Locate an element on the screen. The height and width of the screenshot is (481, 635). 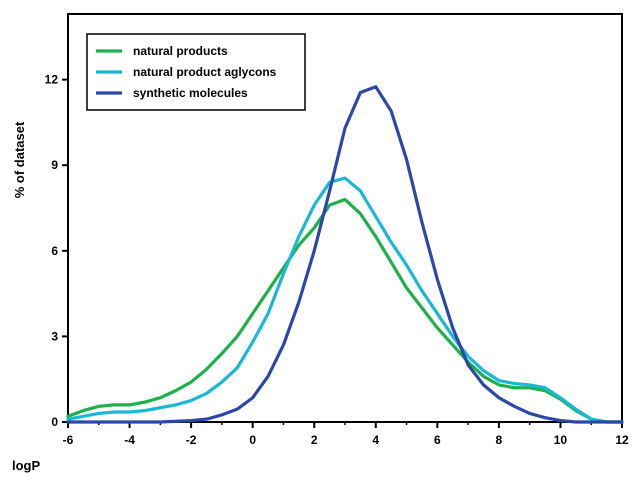
x-tick-label: 6 is located at coordinates (437, 440).